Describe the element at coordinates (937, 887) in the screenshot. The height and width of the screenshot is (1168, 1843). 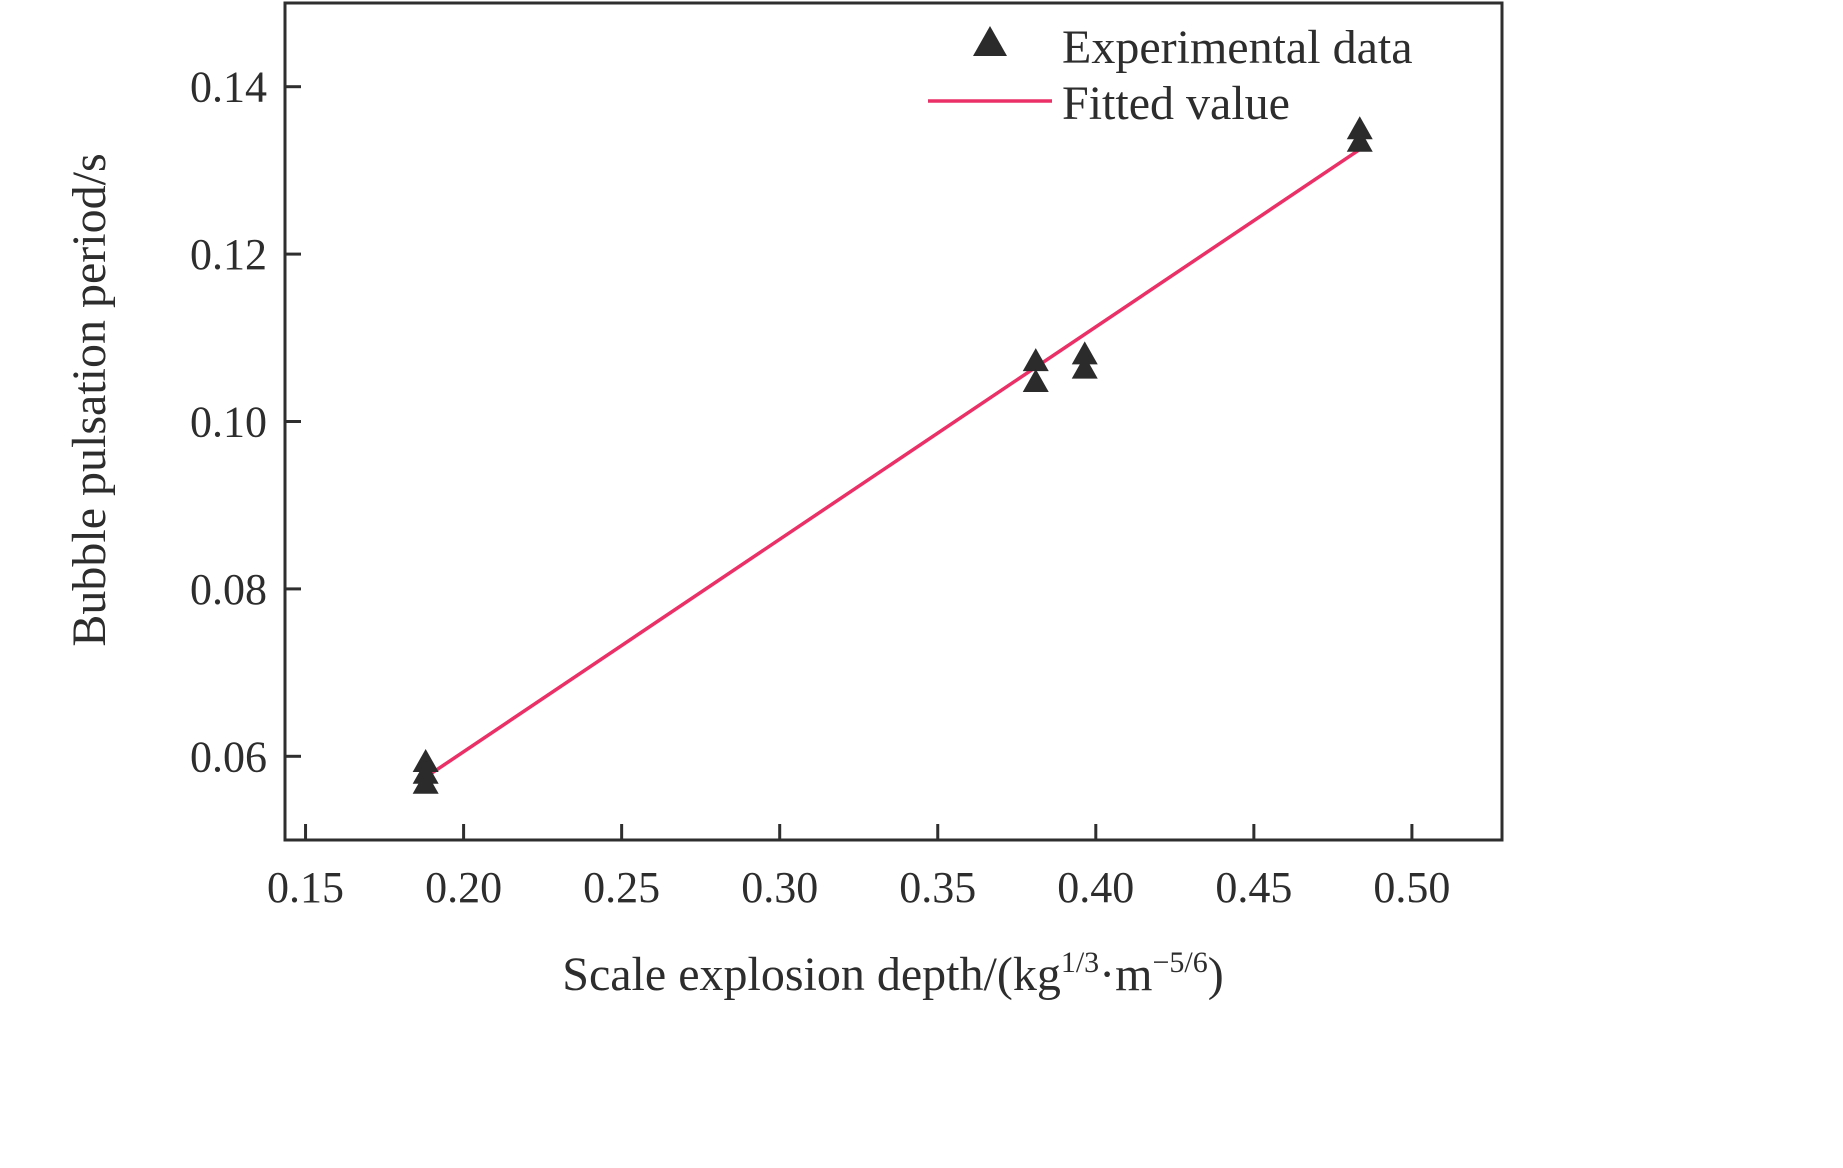
I see `x-tick-label: 0.35` at that location.